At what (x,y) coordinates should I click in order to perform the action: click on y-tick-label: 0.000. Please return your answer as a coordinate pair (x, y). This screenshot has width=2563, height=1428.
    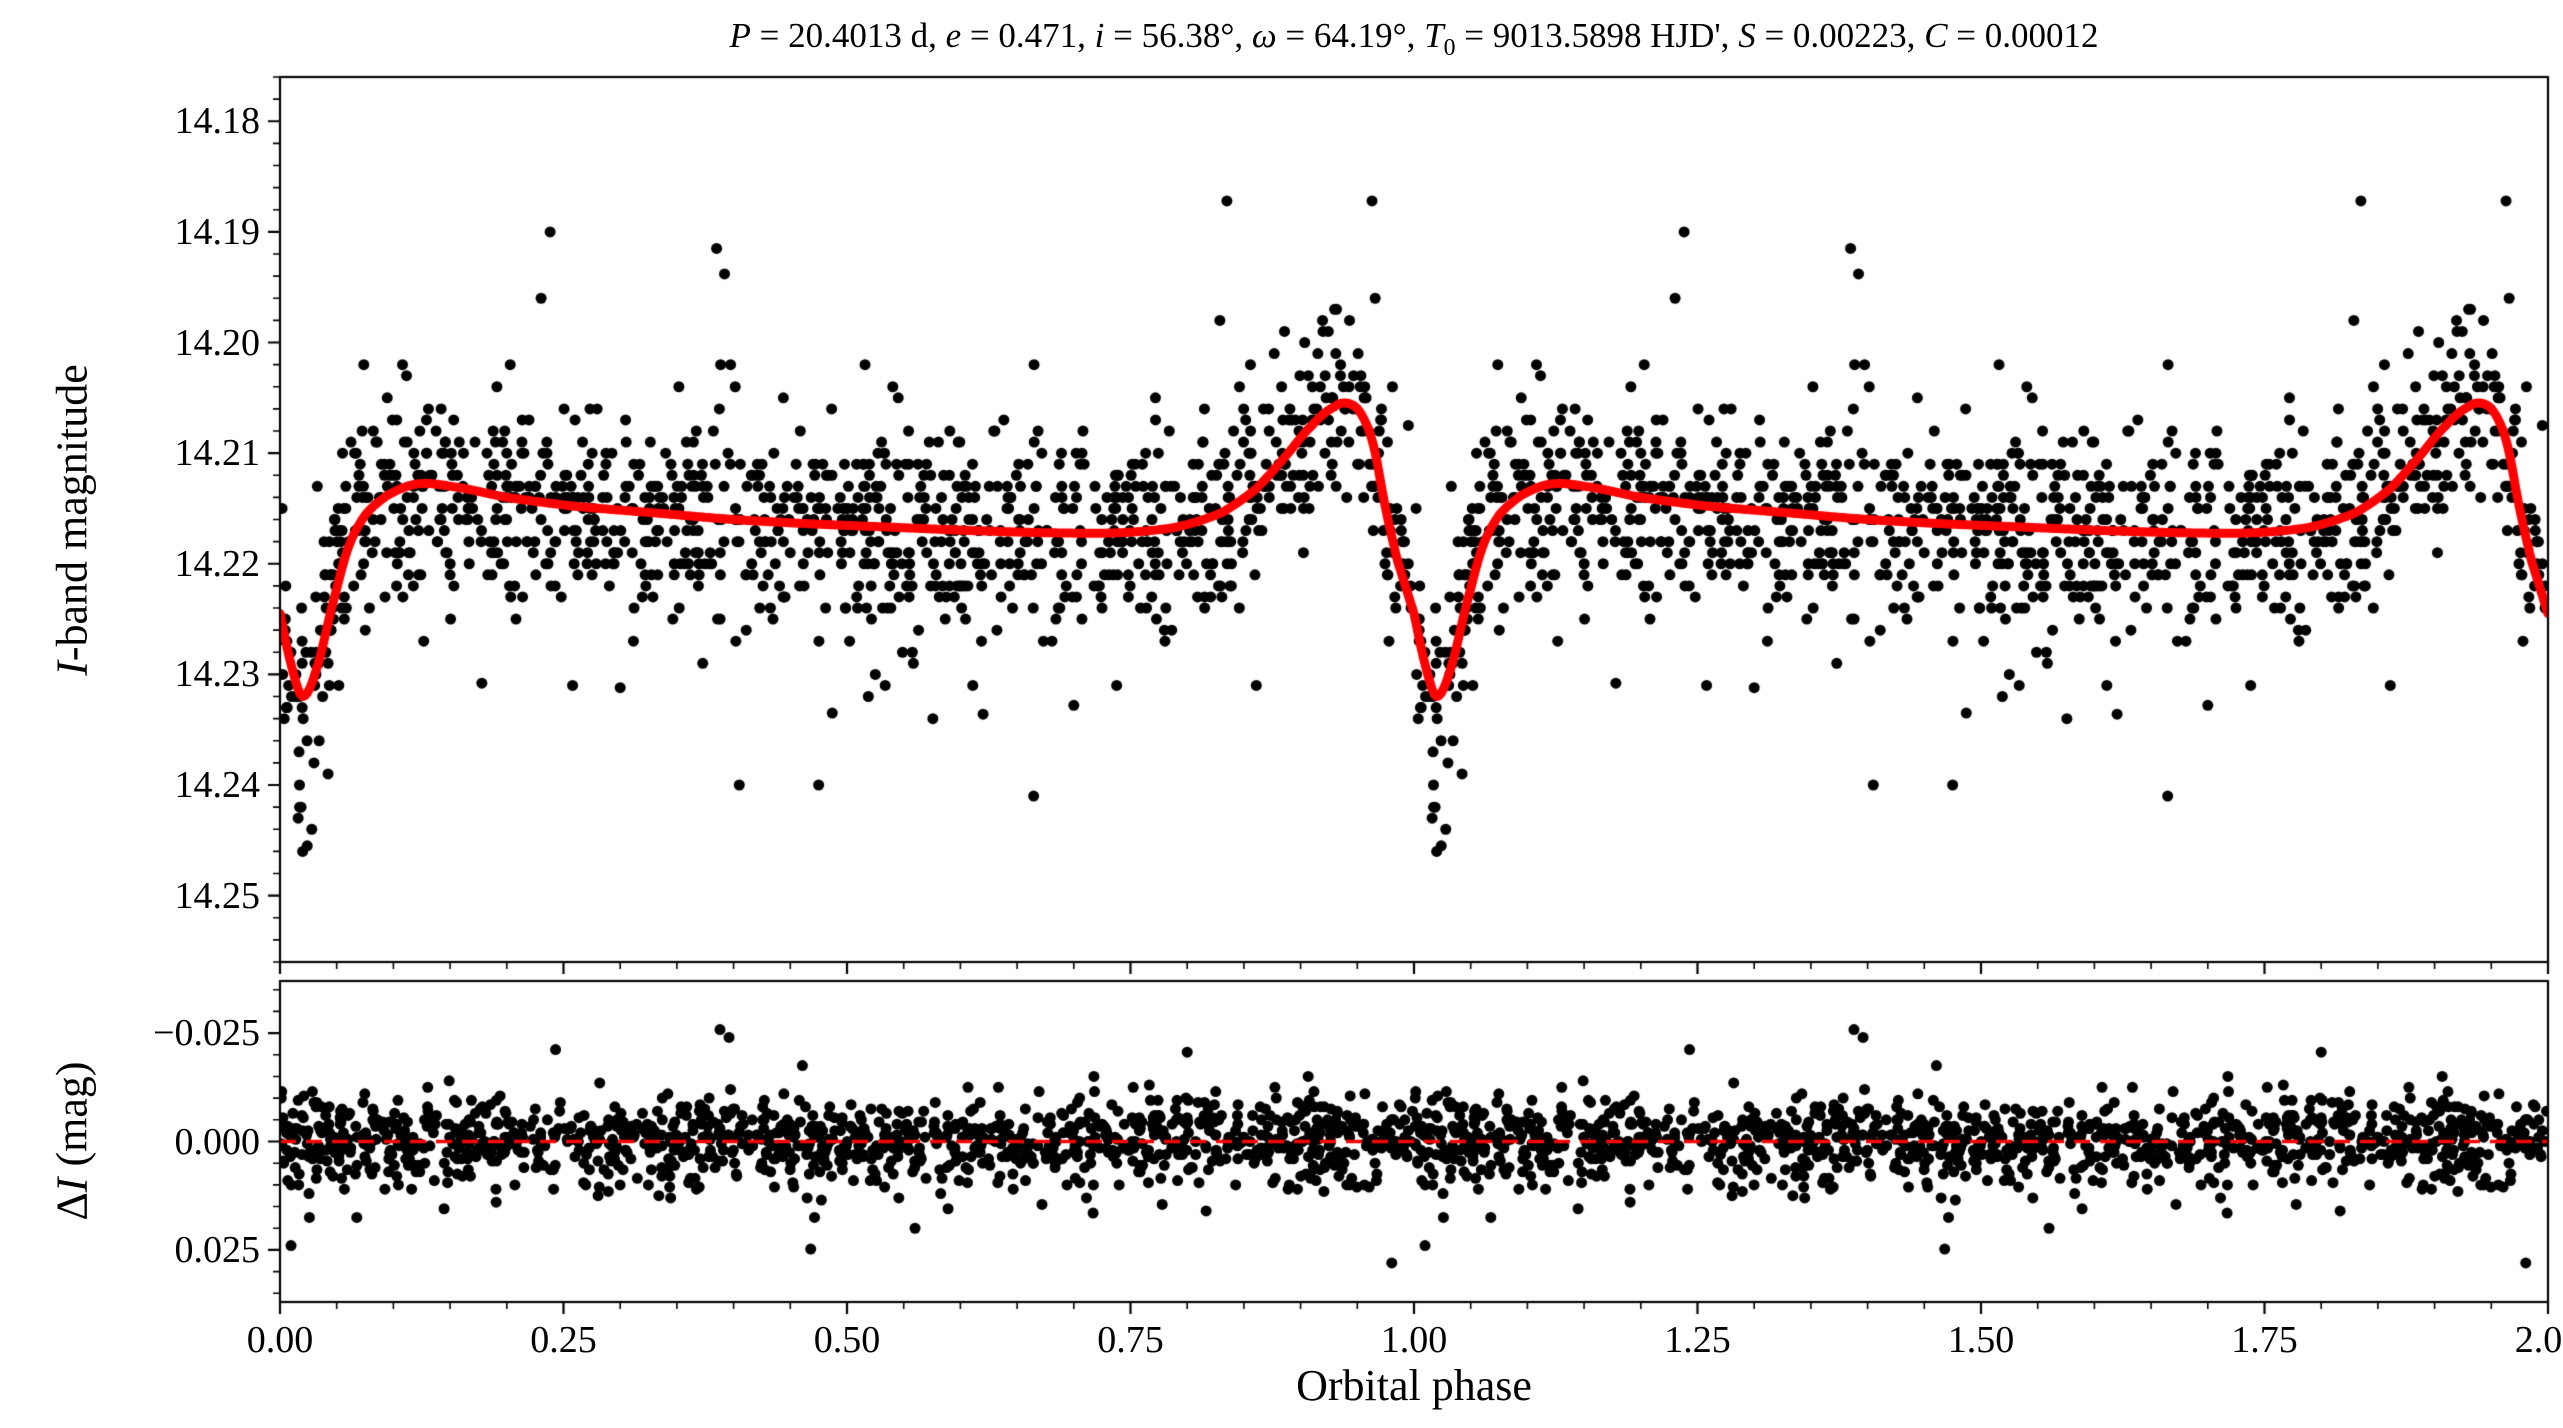
    Looking at the image, I should click on (217, 1141).